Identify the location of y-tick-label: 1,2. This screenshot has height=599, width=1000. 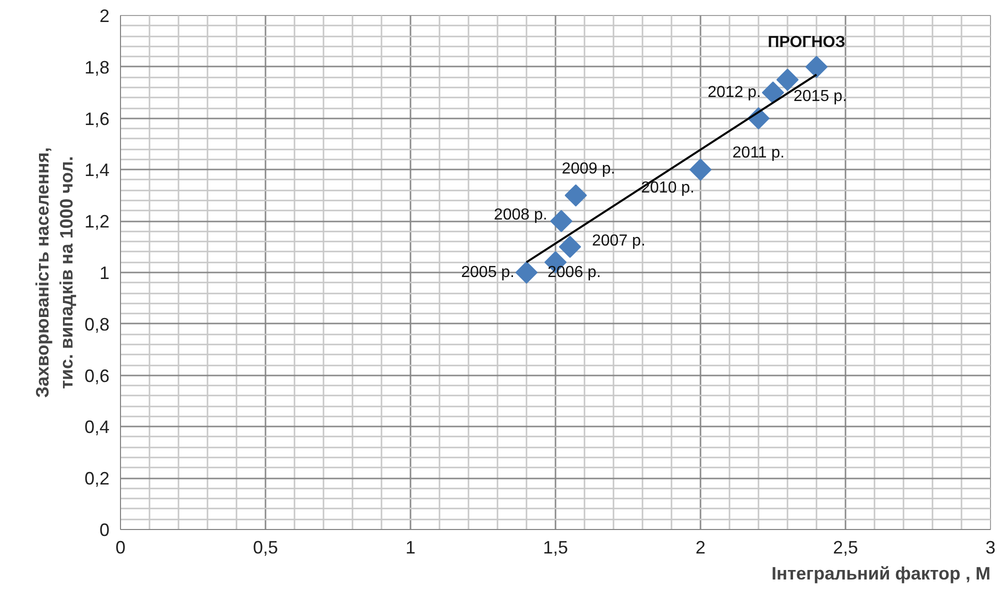
(97, 222).